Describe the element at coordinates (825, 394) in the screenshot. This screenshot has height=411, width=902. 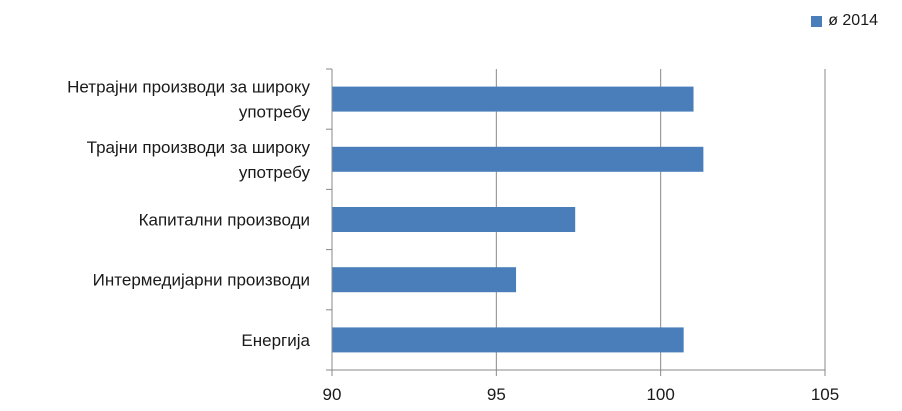
I see `x-tick-label: 105` at that location.